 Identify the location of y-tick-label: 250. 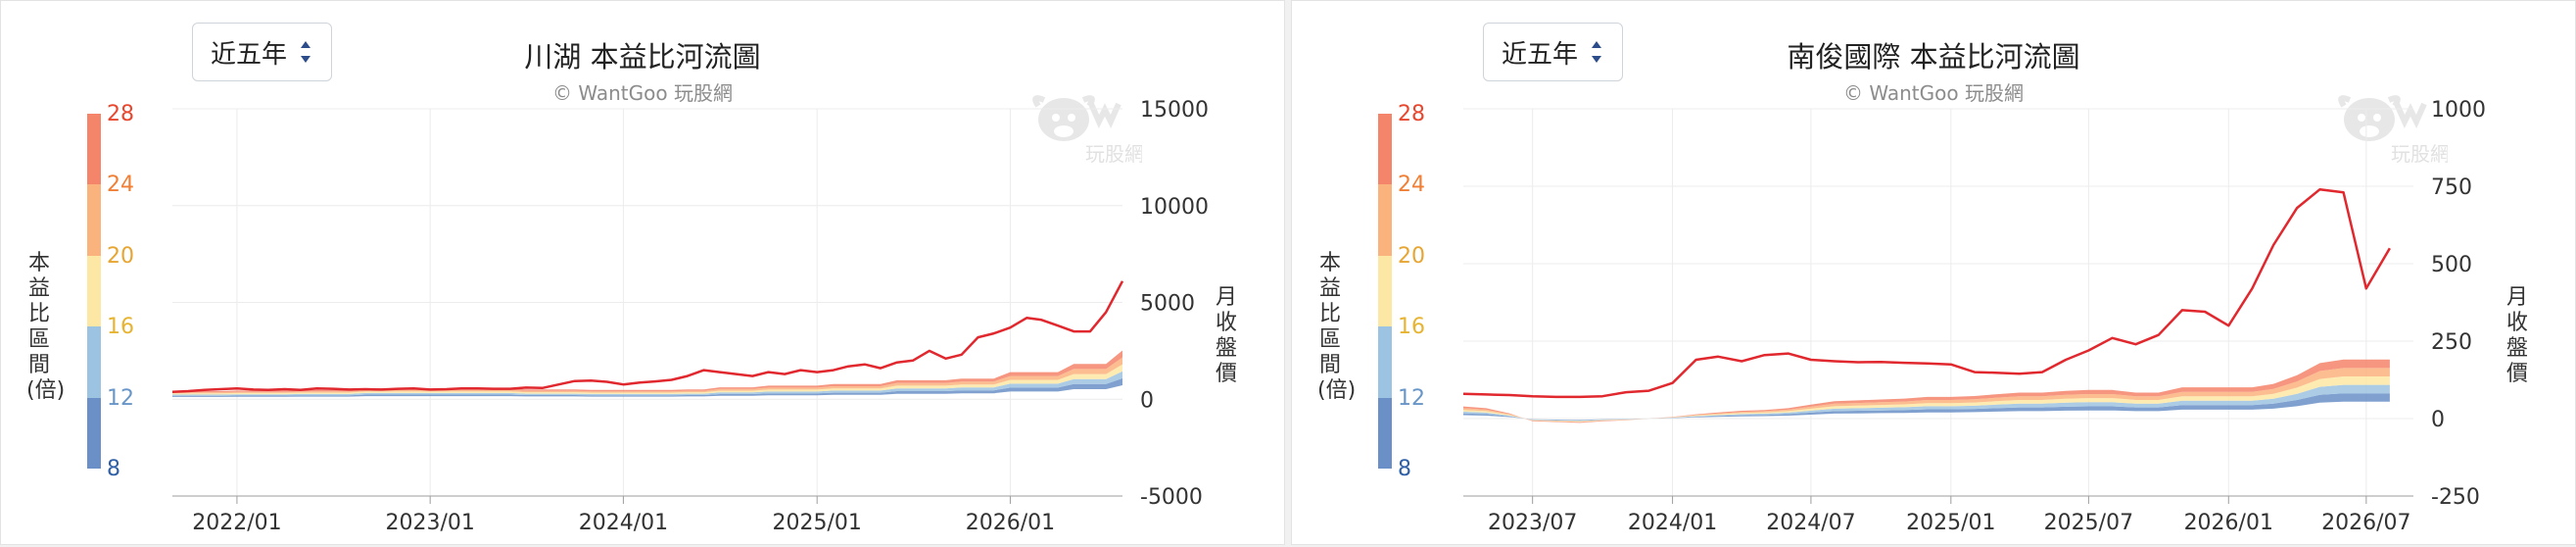
(2451, 342).